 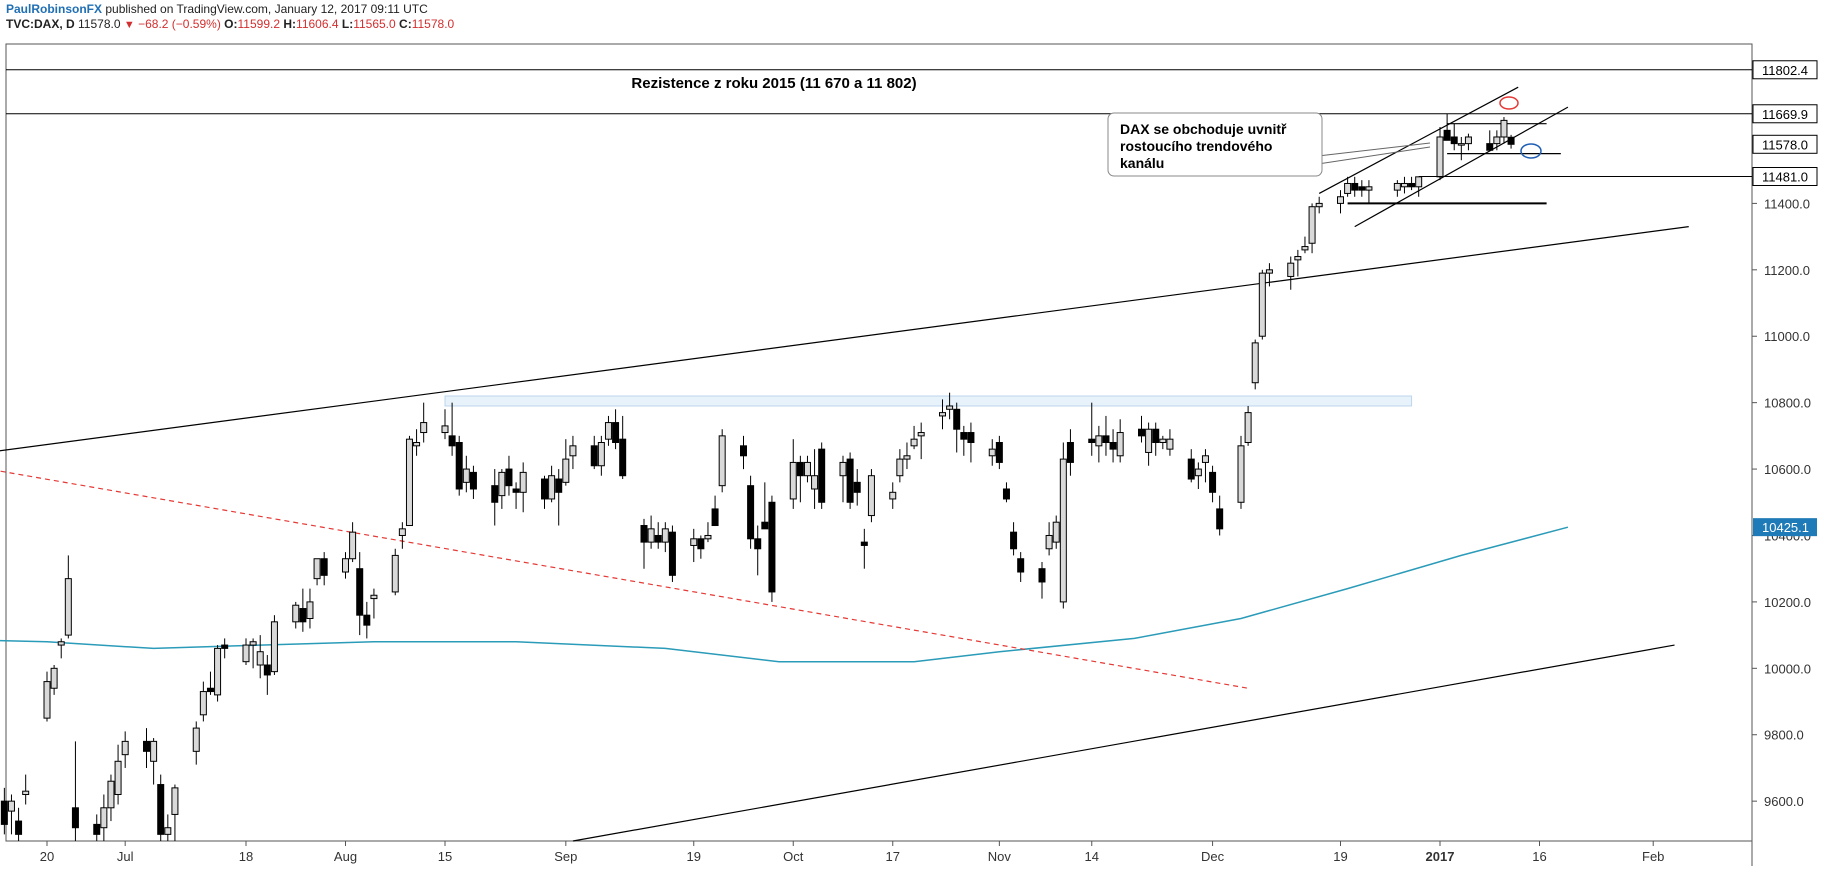 I want to click on y-tick-label: 9600.0, so click(x=1784, y=801).